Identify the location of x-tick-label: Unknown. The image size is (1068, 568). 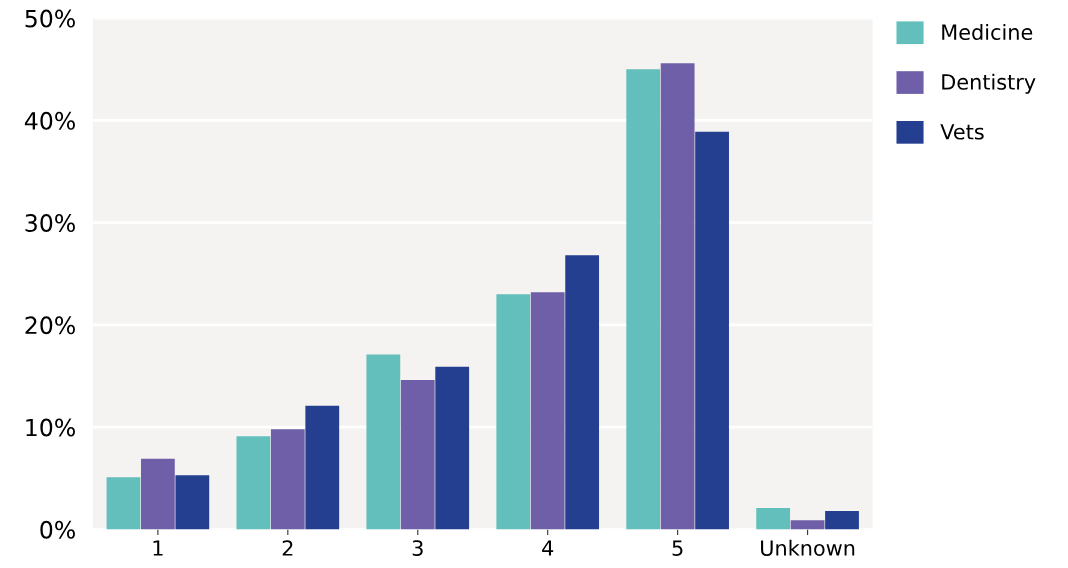
(808, 547).